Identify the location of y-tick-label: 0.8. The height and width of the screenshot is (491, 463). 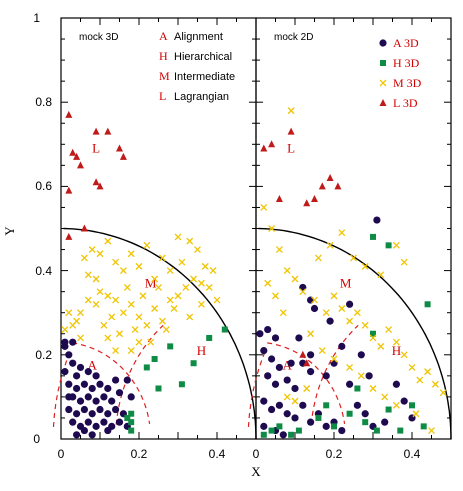
(43, 102).